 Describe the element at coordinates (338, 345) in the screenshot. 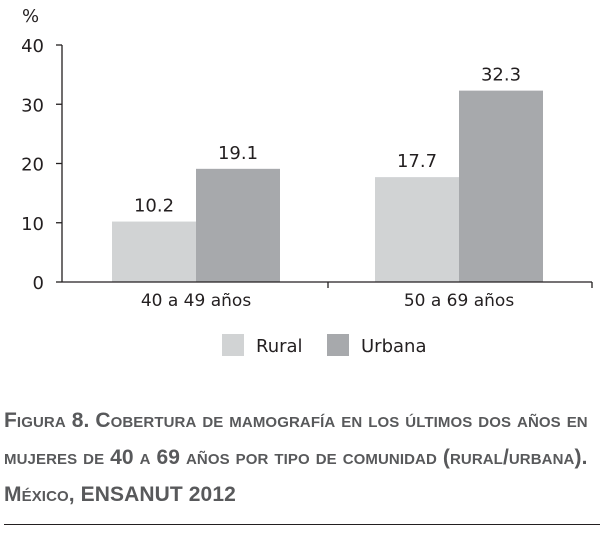

I see `legend-swatch-urbana` at that location.